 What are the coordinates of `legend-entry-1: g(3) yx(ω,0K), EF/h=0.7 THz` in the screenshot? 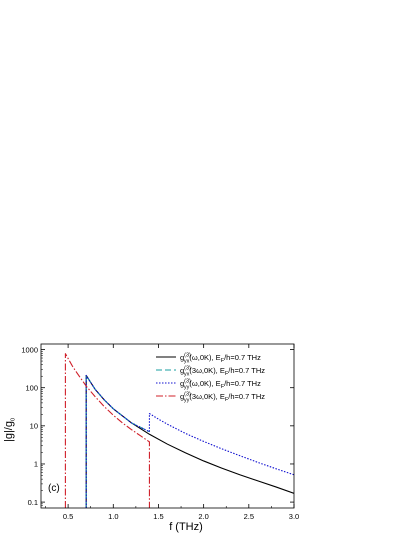 It's located at (220, 359).